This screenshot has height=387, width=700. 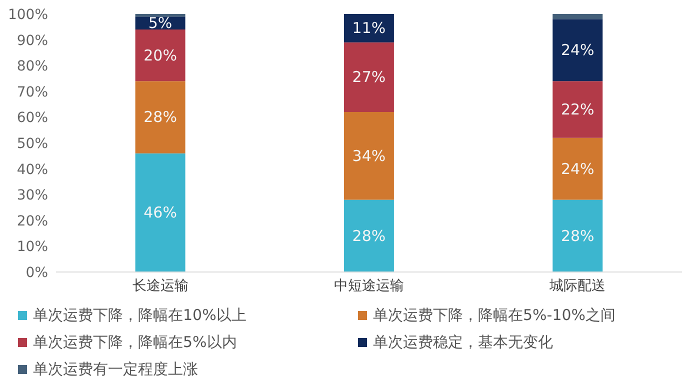 What do you see at coordinates (577, 286) in the screenshot?
I see `x-tick-label: 城际配送` at bounding box center [577, 286].